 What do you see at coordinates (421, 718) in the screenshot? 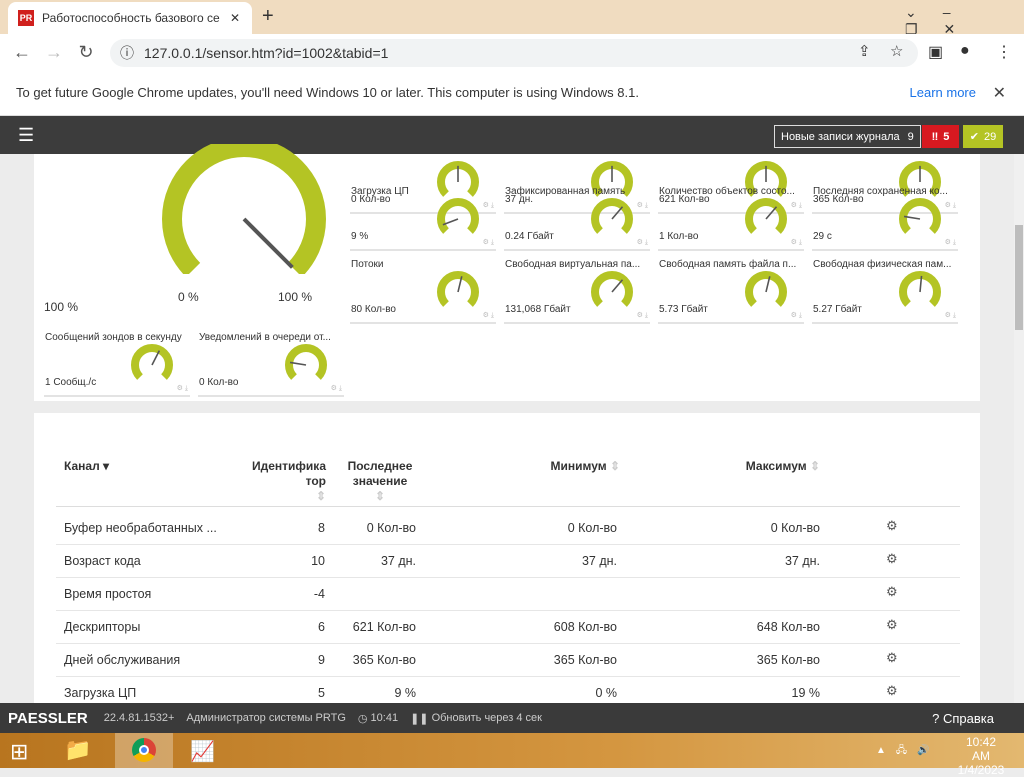
I see `pause-icon: ❚❚` at bounding box center [421, 718].